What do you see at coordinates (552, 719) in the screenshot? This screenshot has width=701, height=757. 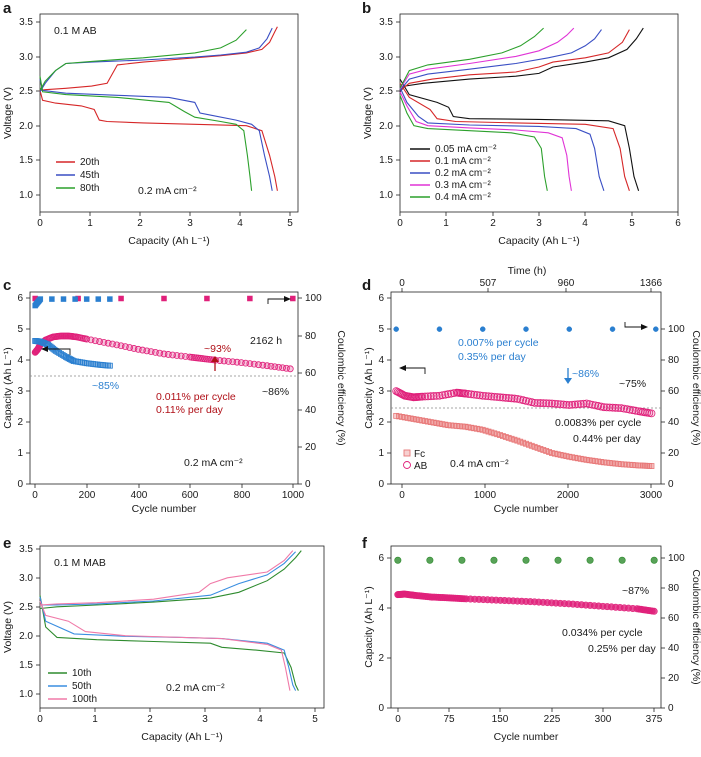 I see `x-tick-label: 225` at bounding box center [552, 719].